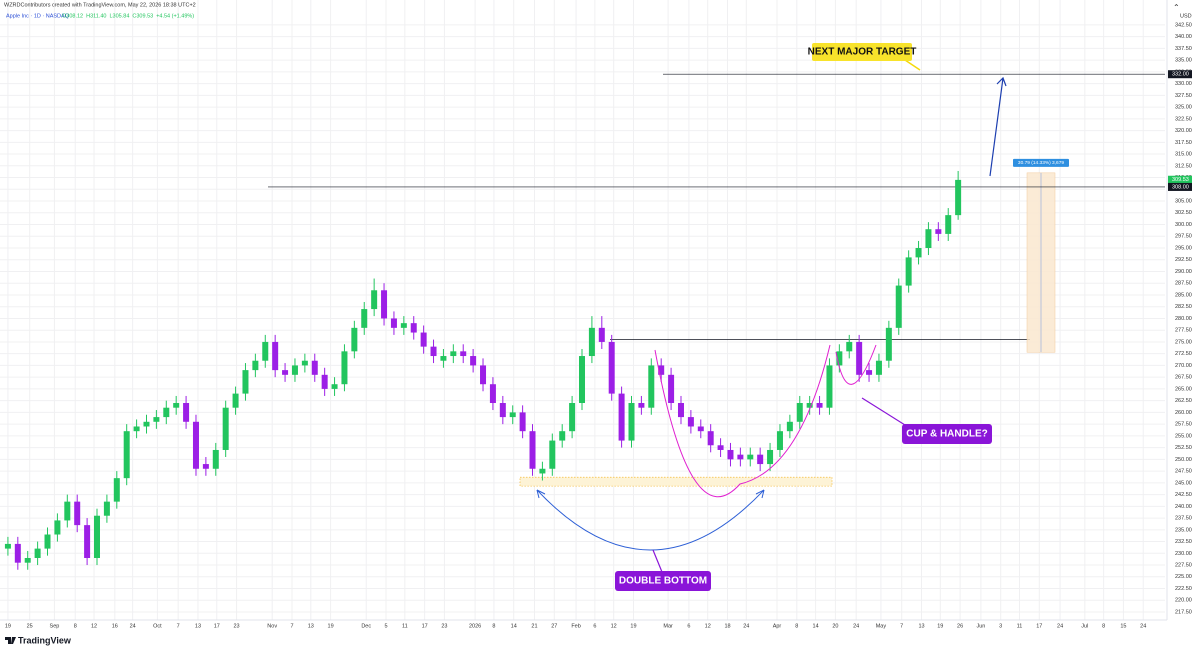 This screenshot has width=1200, height=652. I want to click on symbol: Apple Inc · 1D · NASDAQ, so click(38, 16).